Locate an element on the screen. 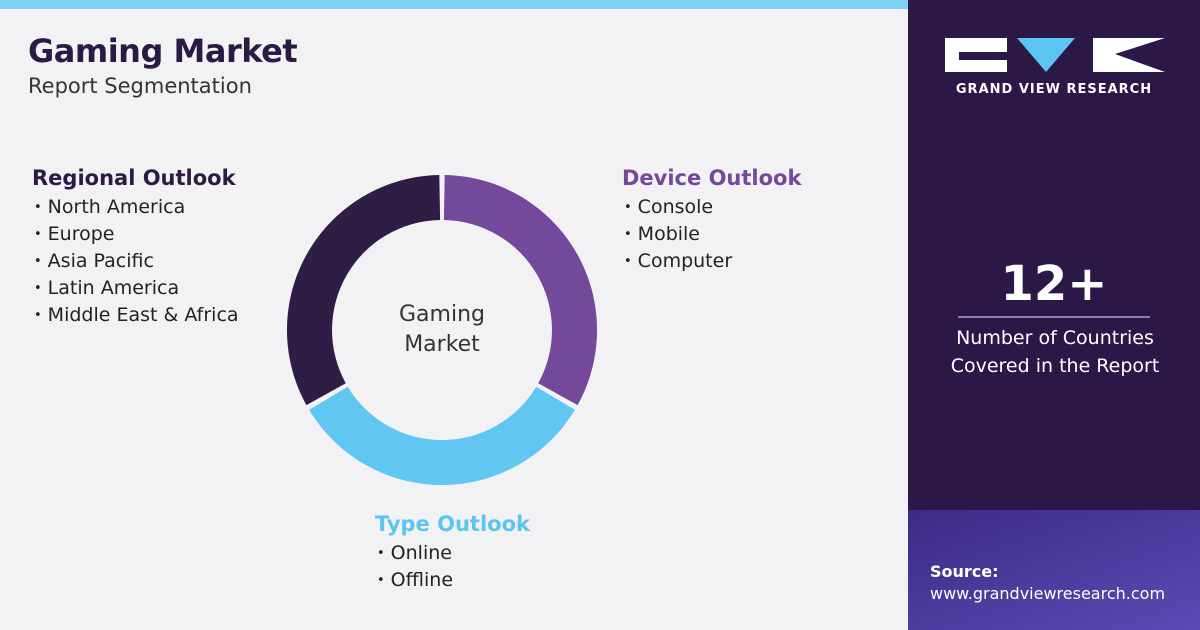 The width and height of the screenshot is (1200, 630). segment-list: ConsoleMobileComputer is located at coordinates (711, 234).